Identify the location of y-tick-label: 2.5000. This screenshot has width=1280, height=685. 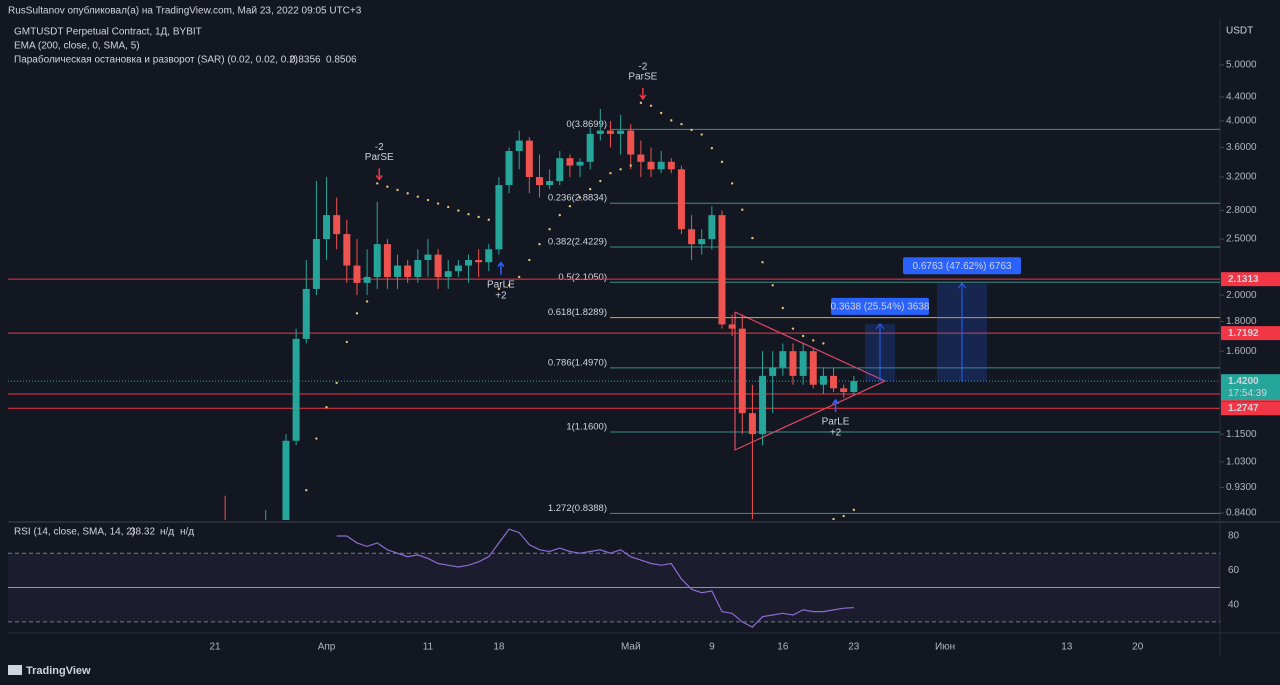
(1241, 239).